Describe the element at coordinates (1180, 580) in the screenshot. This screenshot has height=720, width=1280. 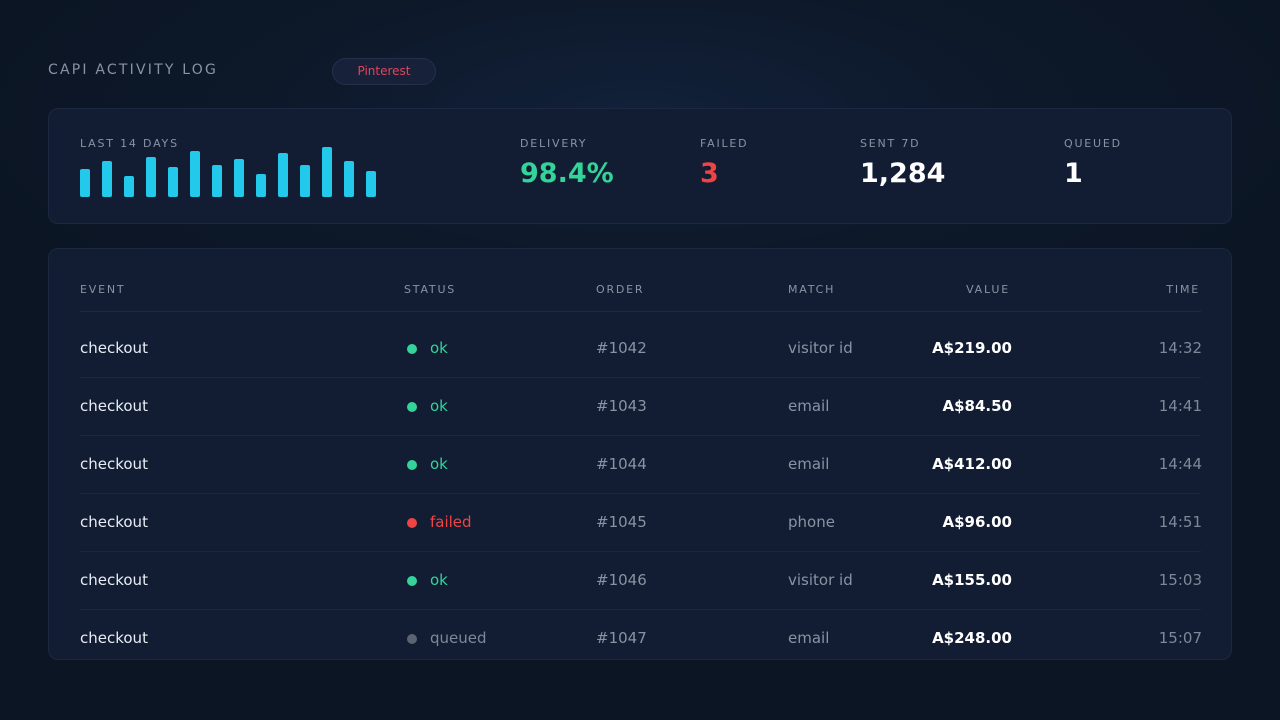
I see `event-time: 15:03` at that location.